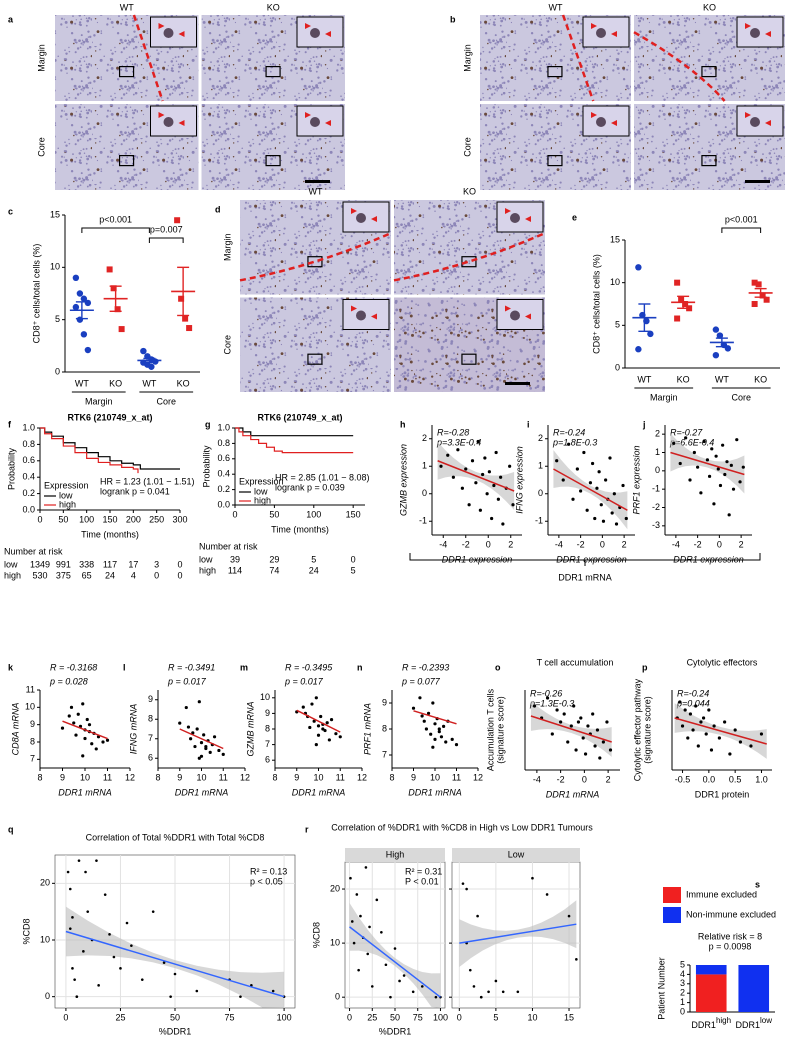  What do you see at coordinates (519, 480) in the screenshot?
I see `y-axis-label: IFNG expression` at bounding box center [519, 480].